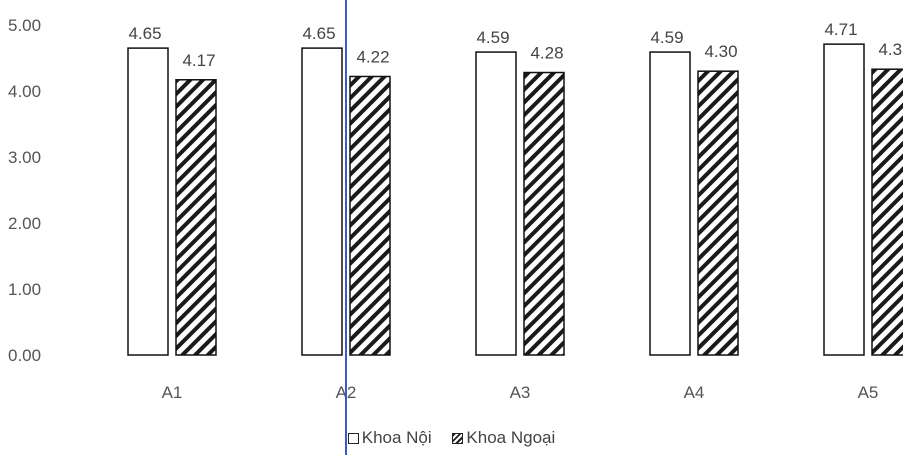  Describe the element at coordinates (890, 49) in the screenshot. I see `data-label: 4.33` at that location.